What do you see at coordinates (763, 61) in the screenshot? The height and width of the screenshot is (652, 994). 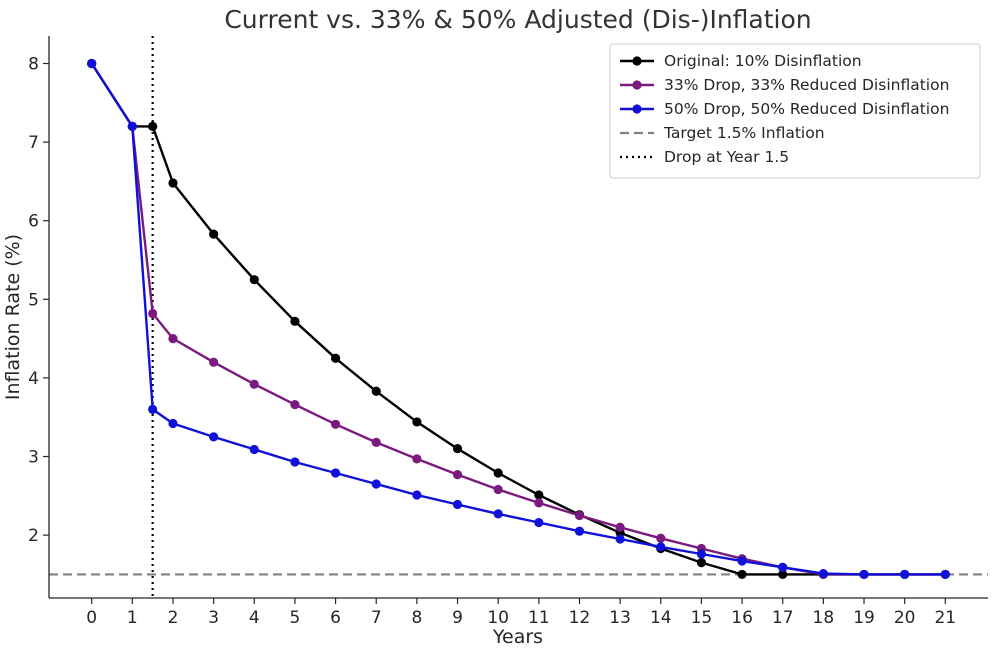 I see `legend-label: Original: 10% Disinflation` at bounding box center [763, 61].